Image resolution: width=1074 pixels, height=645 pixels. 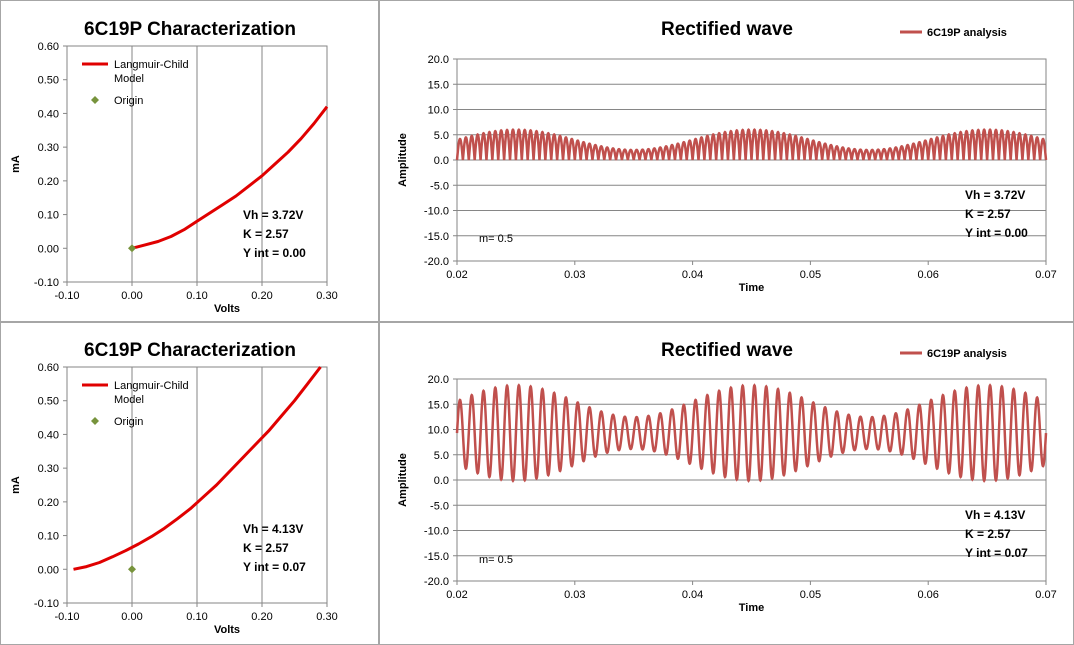 I want to click on y-tick-label: 0.50, so click(x=48, y=81).